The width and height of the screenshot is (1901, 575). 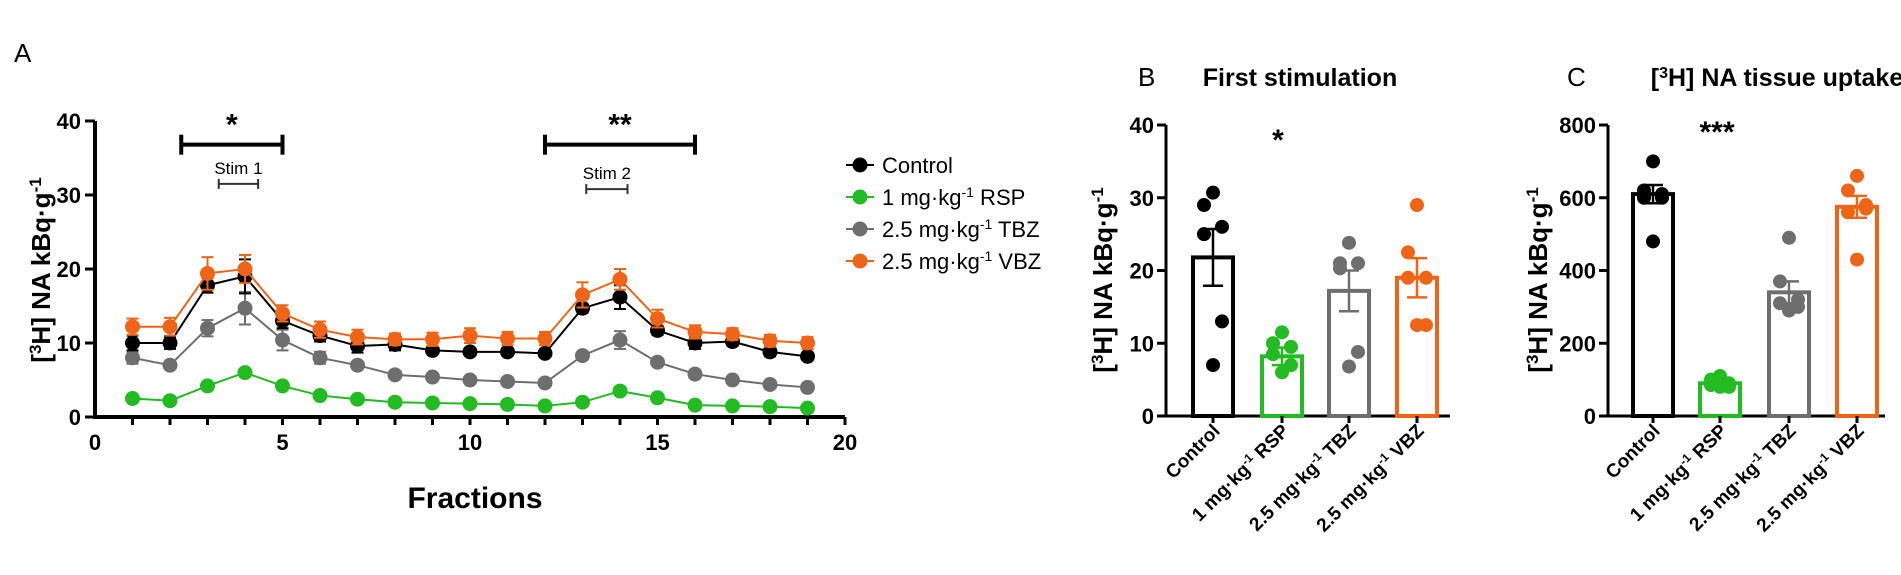 I want to click on x-tick-label: 10, so click(x=470, y=442).